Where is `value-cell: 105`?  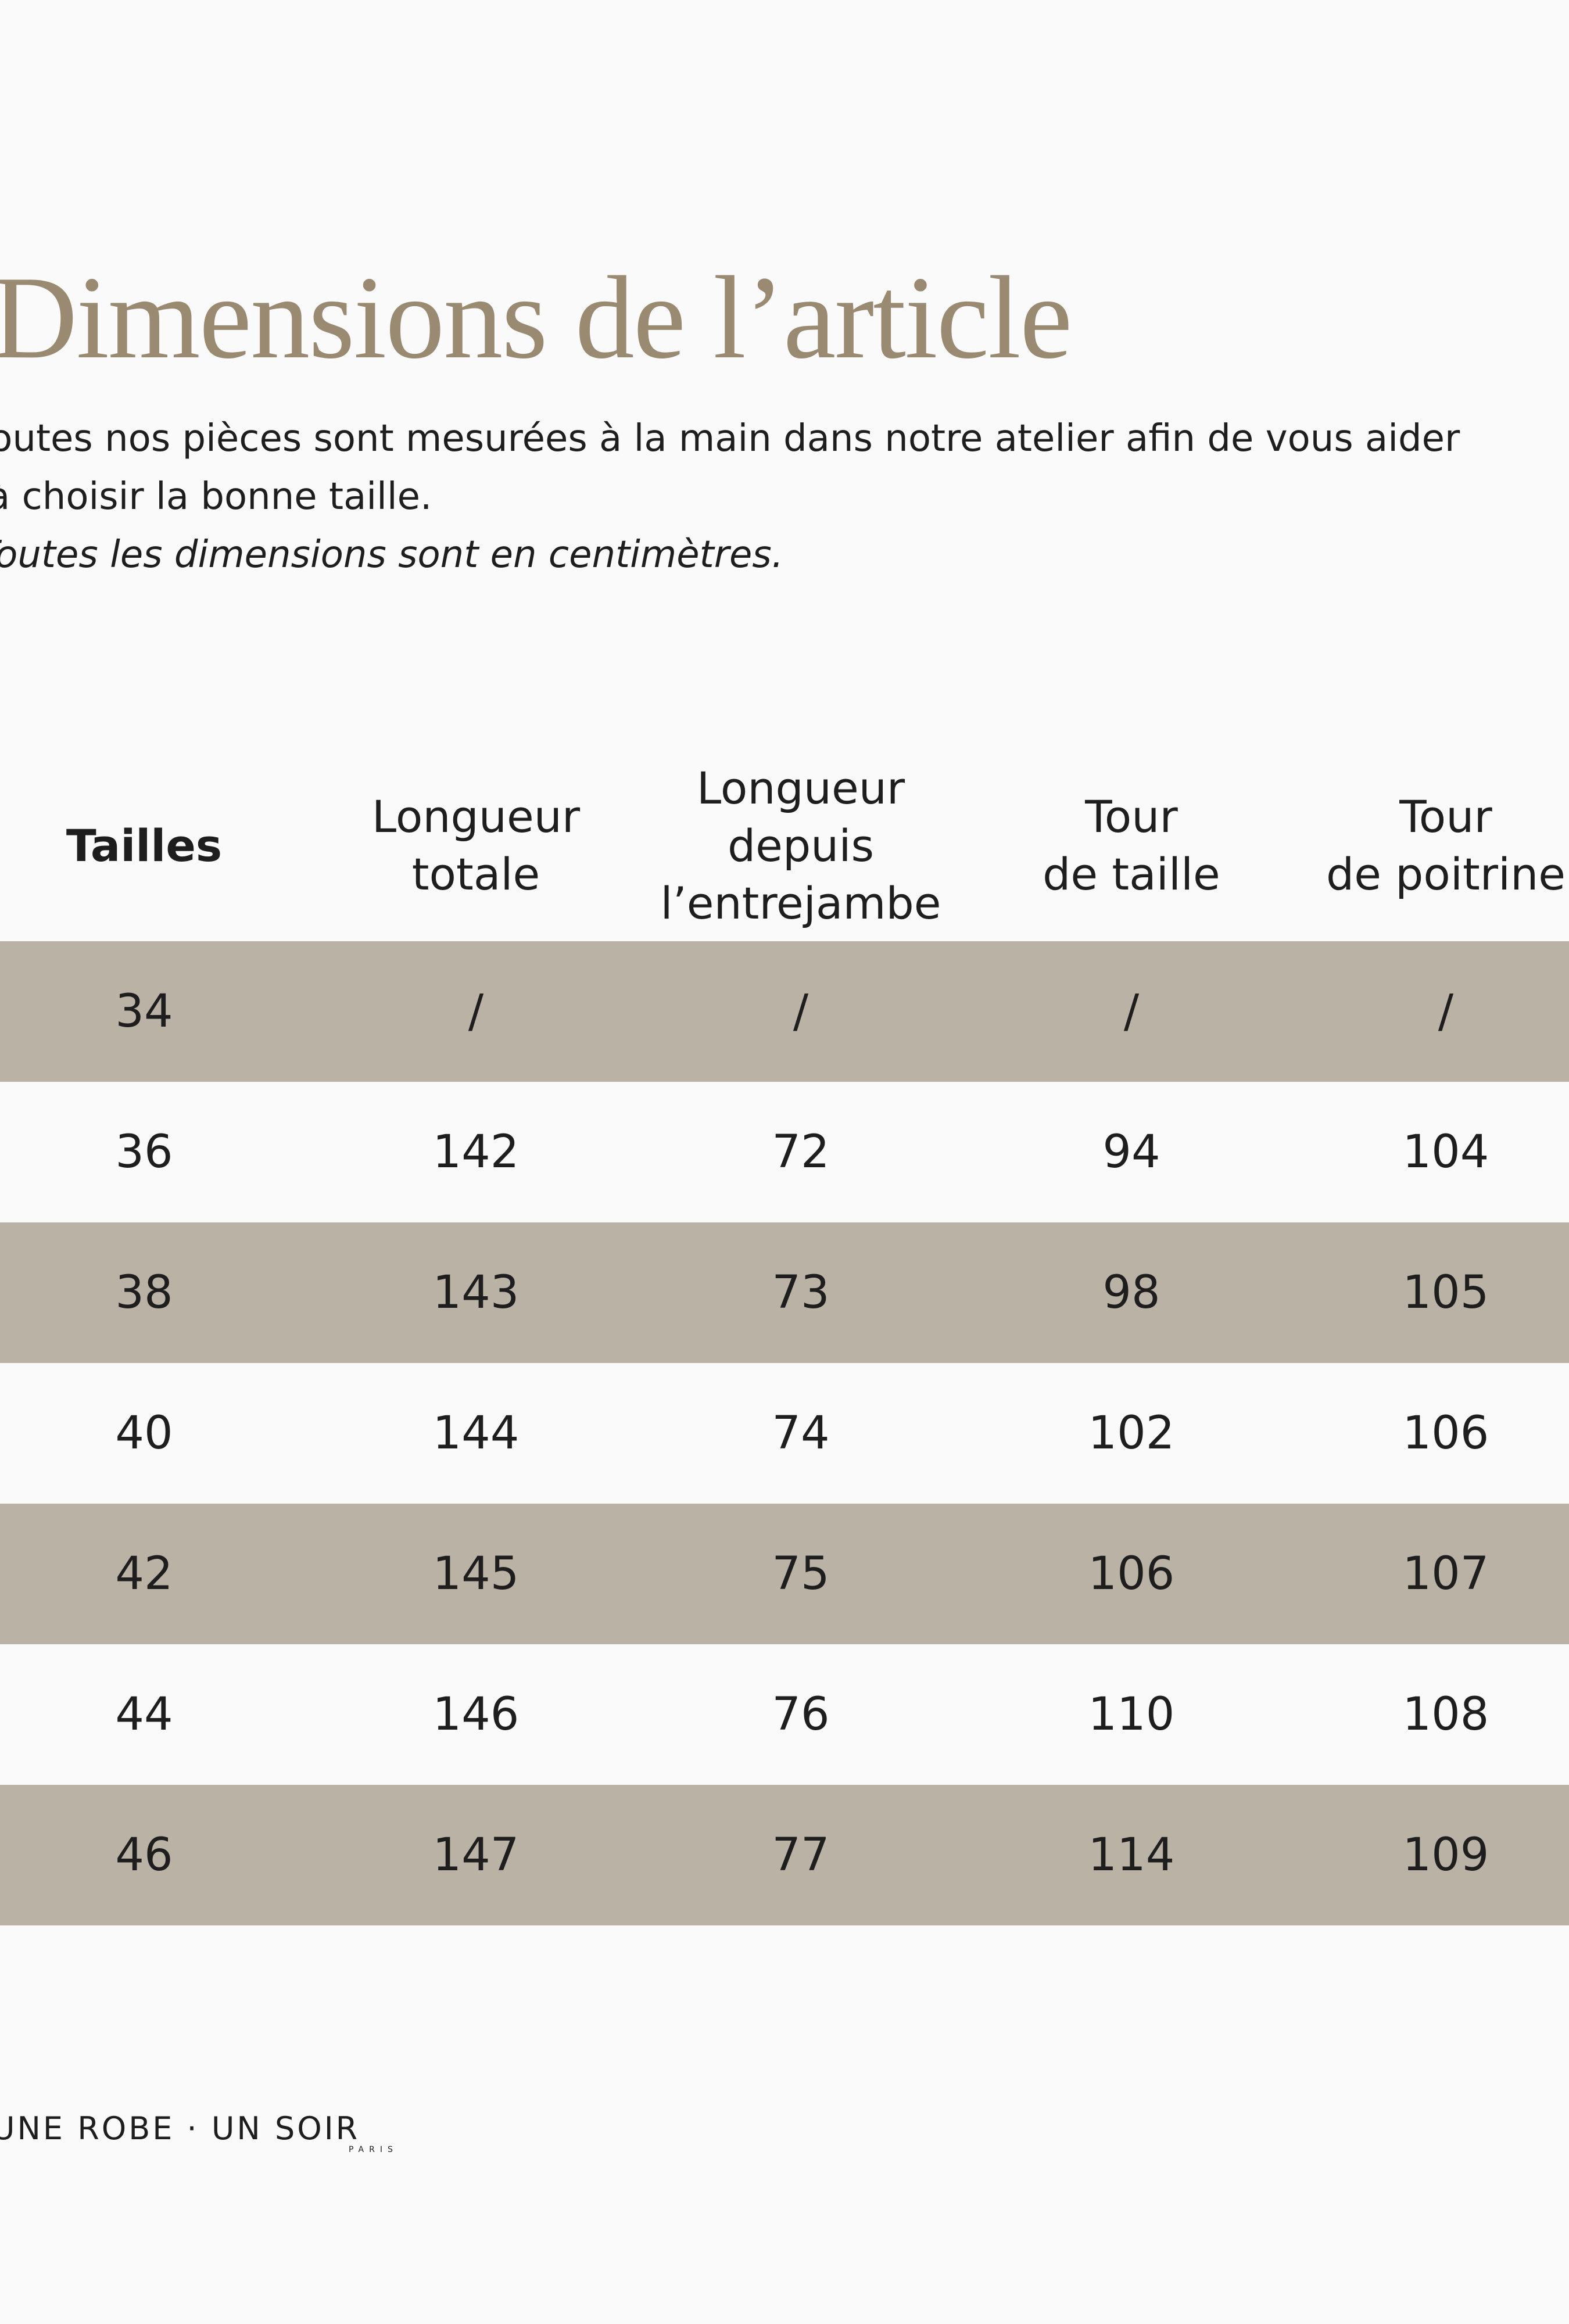 value-cell: 105 is located at coordinates (1445, 1293).